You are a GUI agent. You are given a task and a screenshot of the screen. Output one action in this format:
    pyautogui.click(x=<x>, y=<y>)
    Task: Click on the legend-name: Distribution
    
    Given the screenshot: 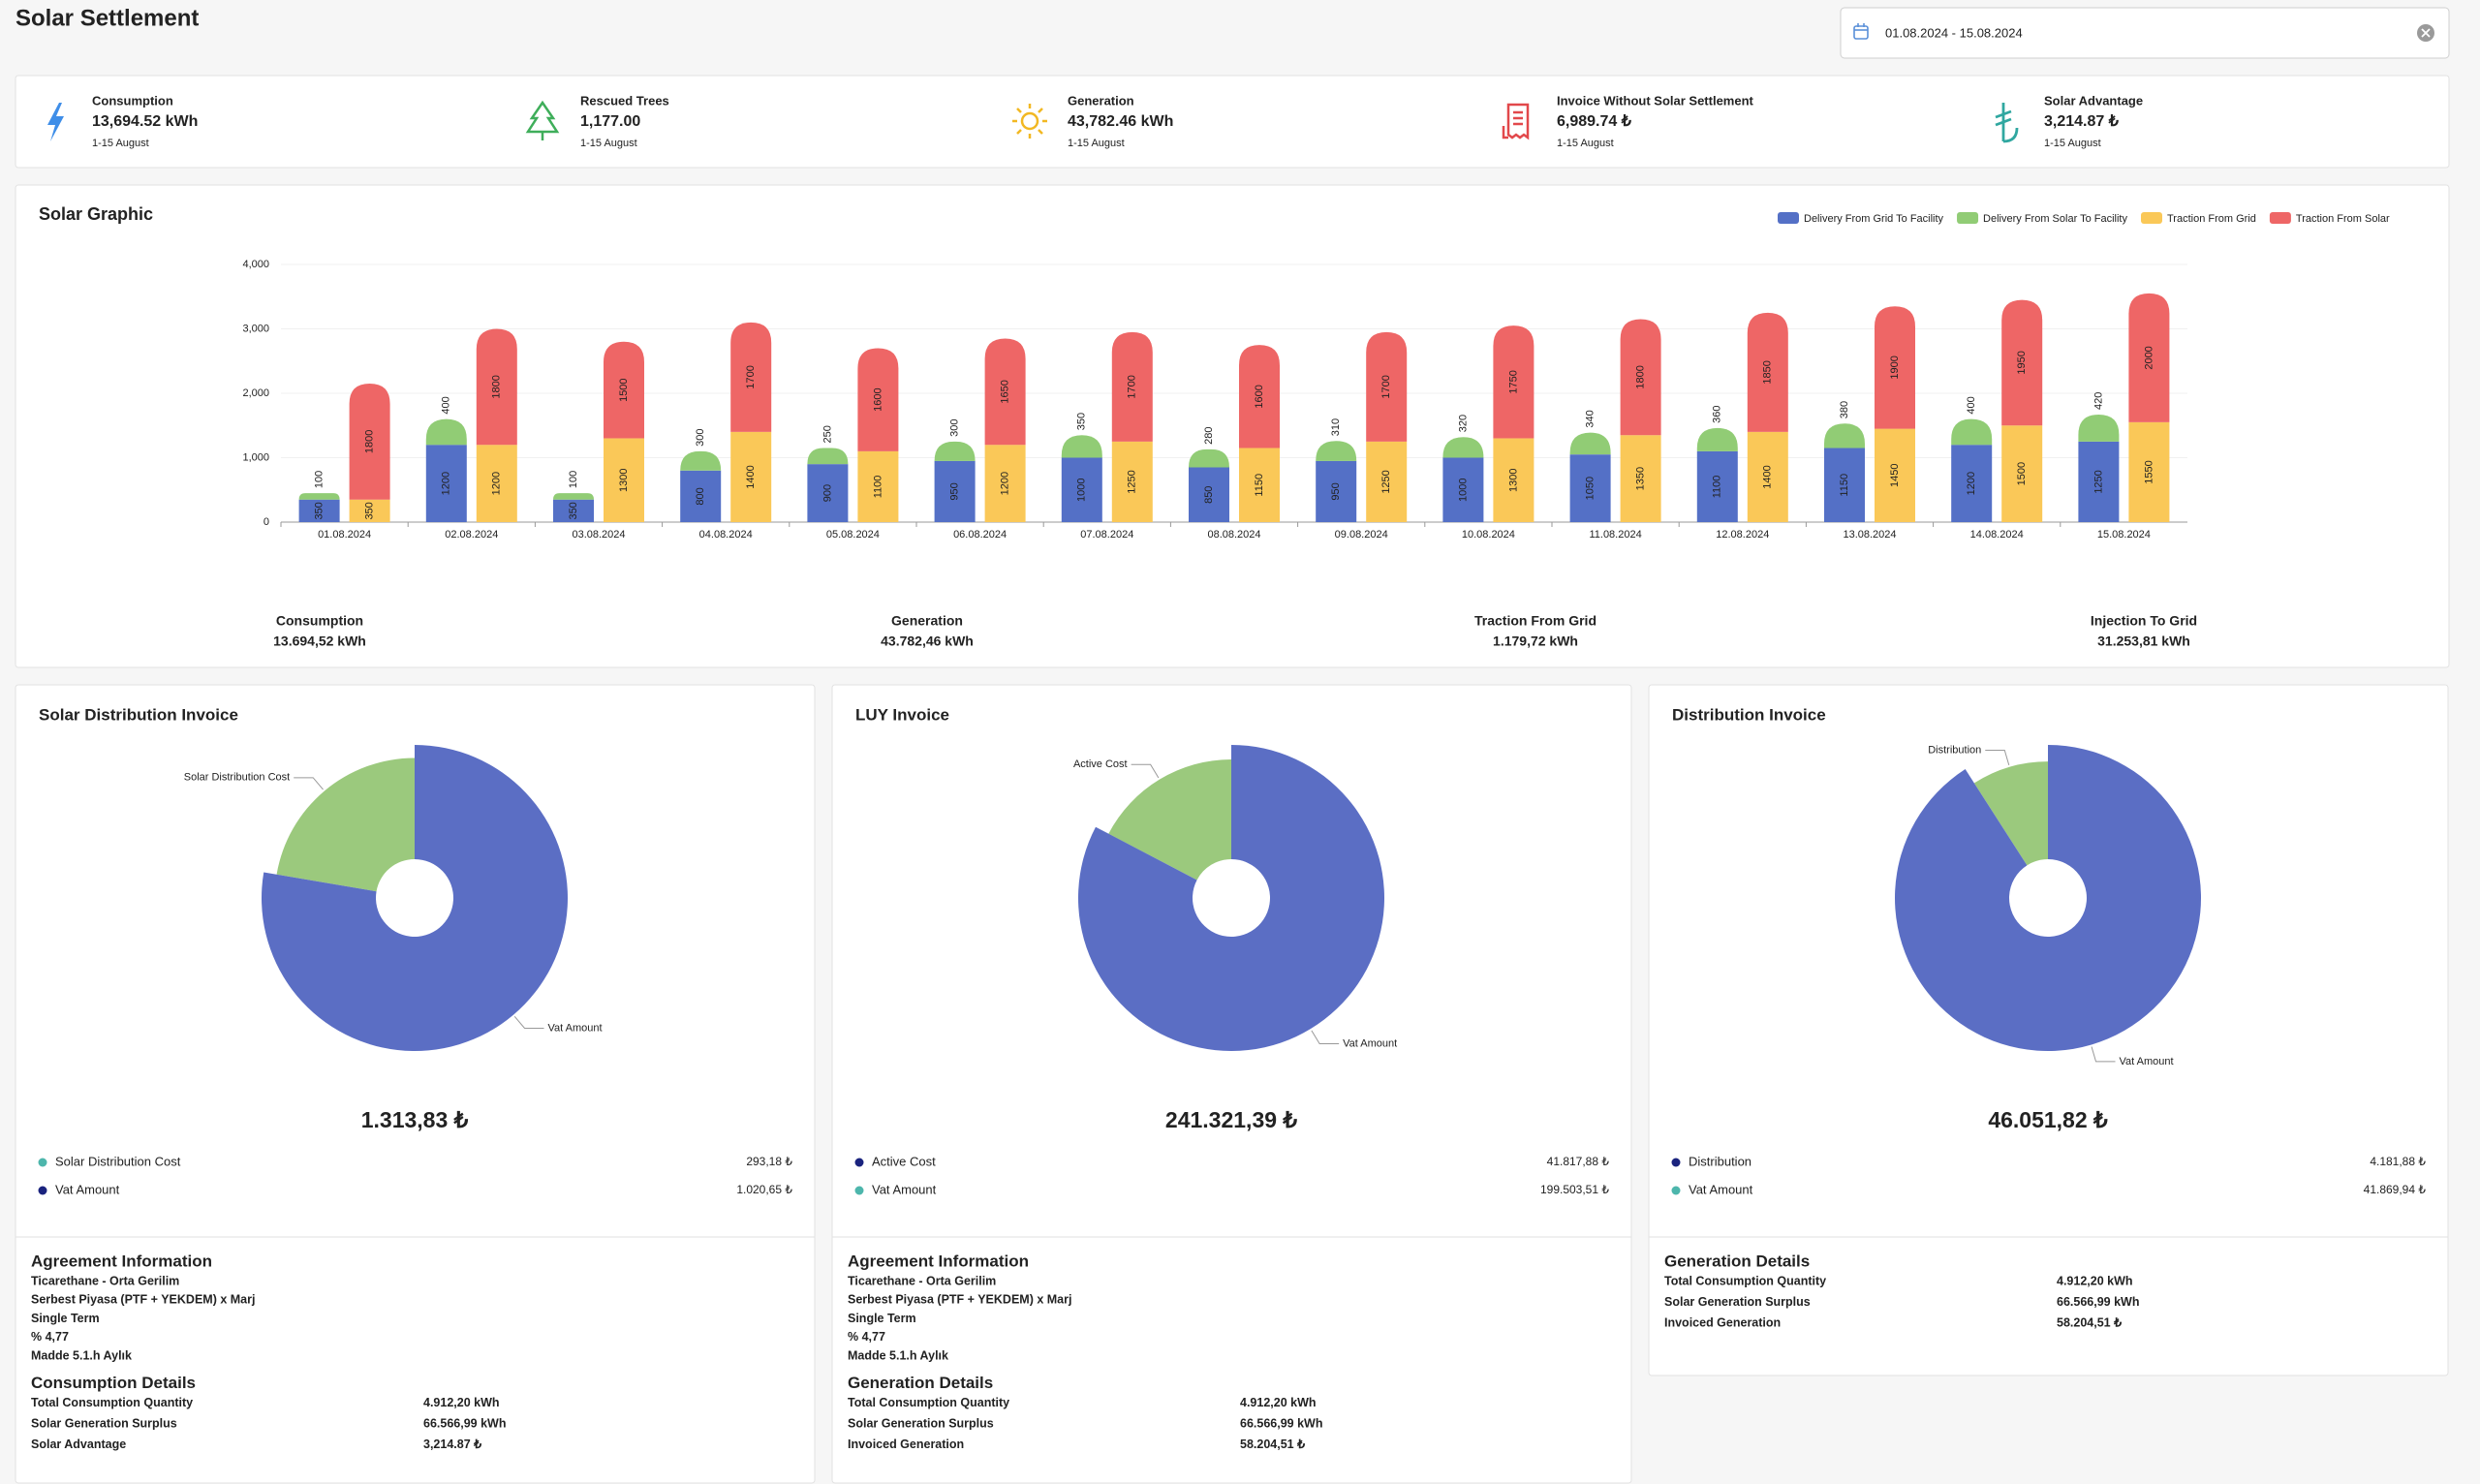 What is the action you would take?
    pyautogui.click(x=1720, y=1161)
    